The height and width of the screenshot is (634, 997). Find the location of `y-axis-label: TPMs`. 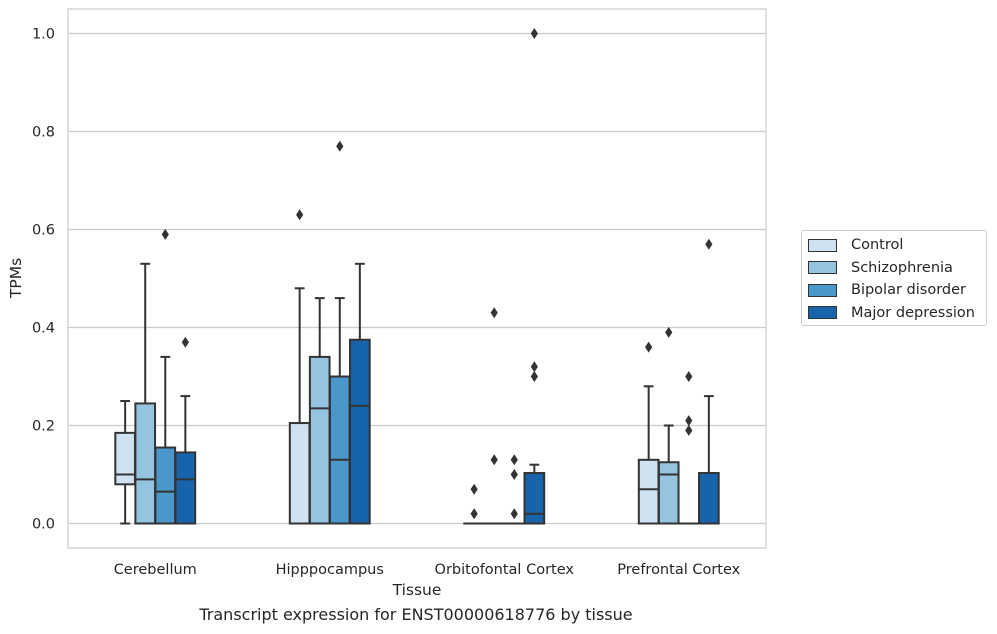

y-axis-label: TPMs is located at coordinates (16, 278).